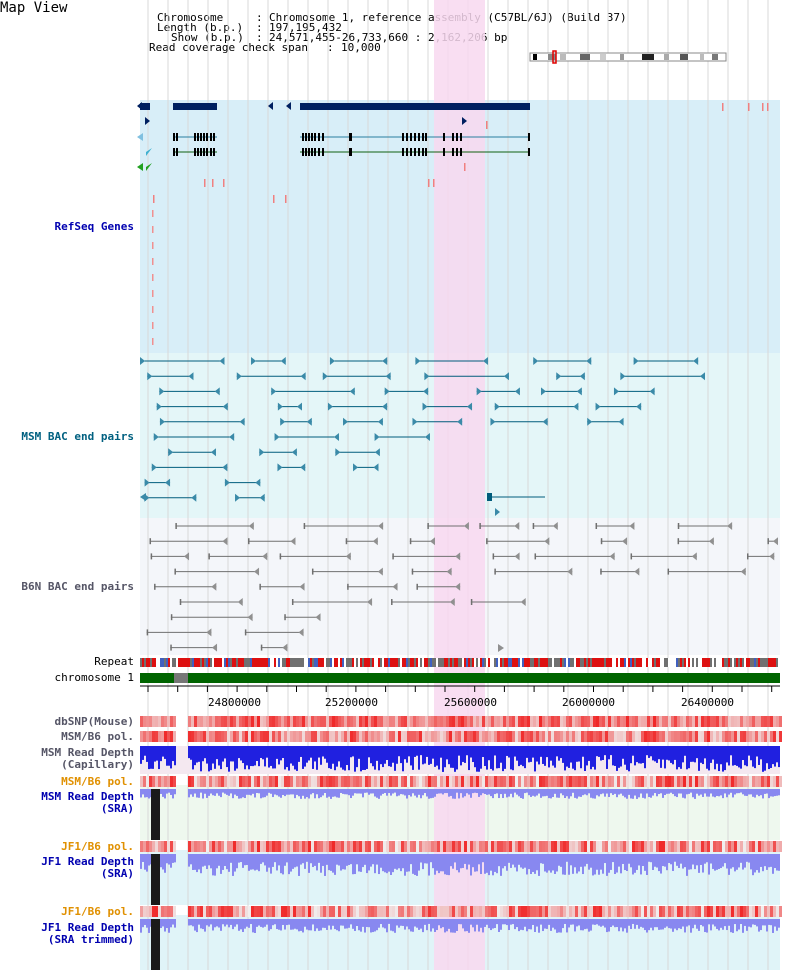 Image resolution: width=800 pixels, height=970 pixels. I want to click on track-label-refseq: RefSeq Genes, so click(94, 226).